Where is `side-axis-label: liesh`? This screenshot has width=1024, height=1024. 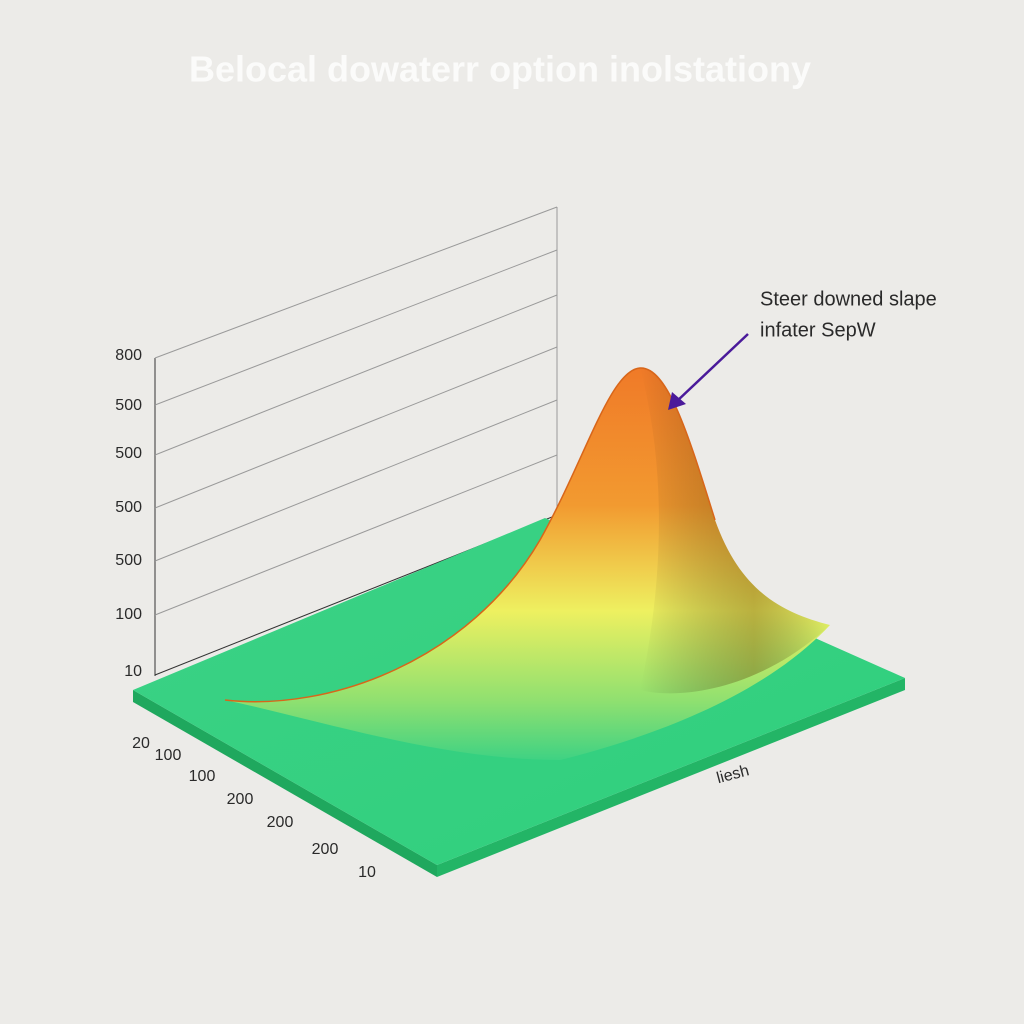
side-axis-label: liesh is located at coordinates (733, 774).